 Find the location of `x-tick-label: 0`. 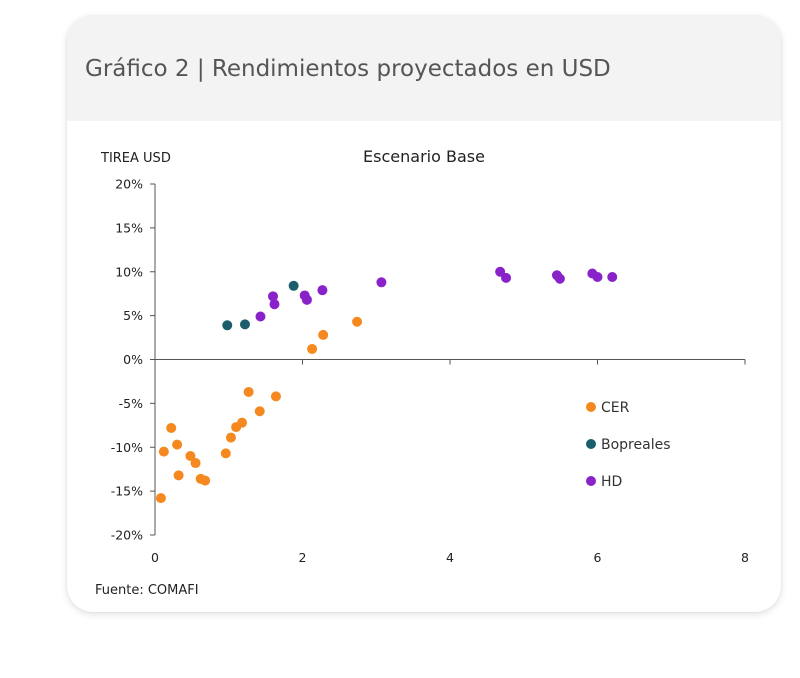

x-tick-label: 0 is located at coordinates (155, 557).